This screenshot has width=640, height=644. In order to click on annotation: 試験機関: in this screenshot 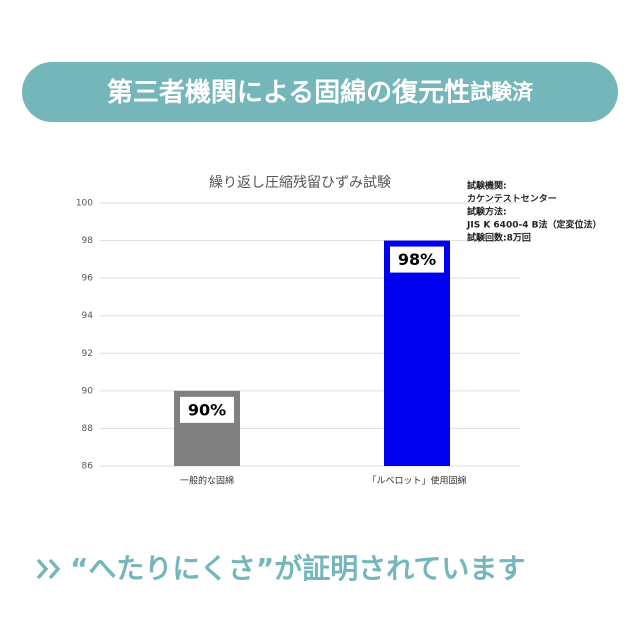, I will do `click(487, 186)`.